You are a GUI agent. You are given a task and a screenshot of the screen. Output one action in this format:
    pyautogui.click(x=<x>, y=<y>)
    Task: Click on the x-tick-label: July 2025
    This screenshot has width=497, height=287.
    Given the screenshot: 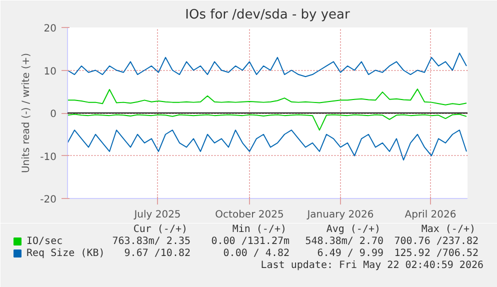 What is the action you would take?
    pyautogui.click(x=157, y=215)
    